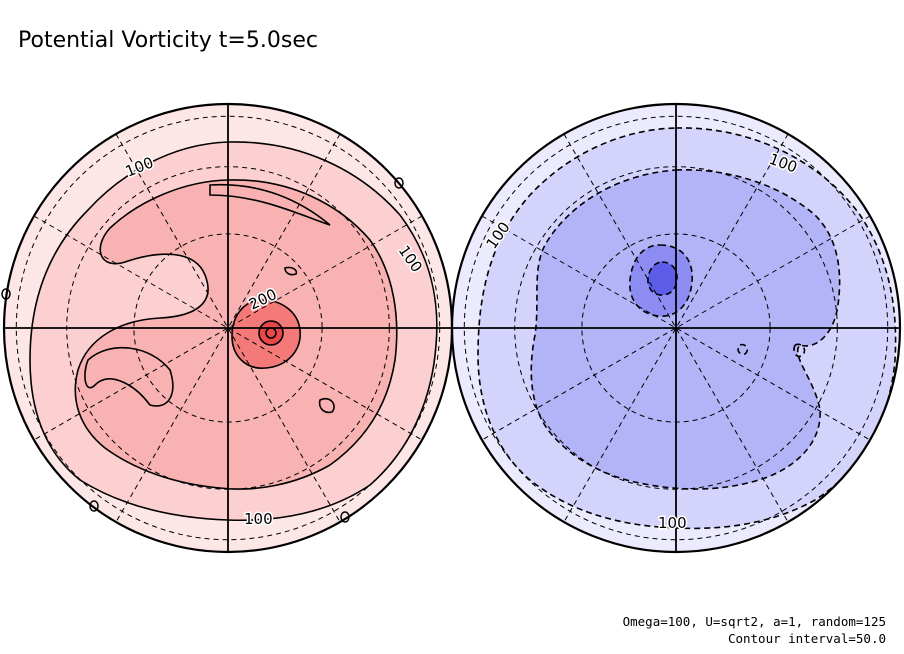 The width and height of the screenshot is (904, 654). I want to click on contour-interval-caption: Contour interval=50.0, so click(807, 638).